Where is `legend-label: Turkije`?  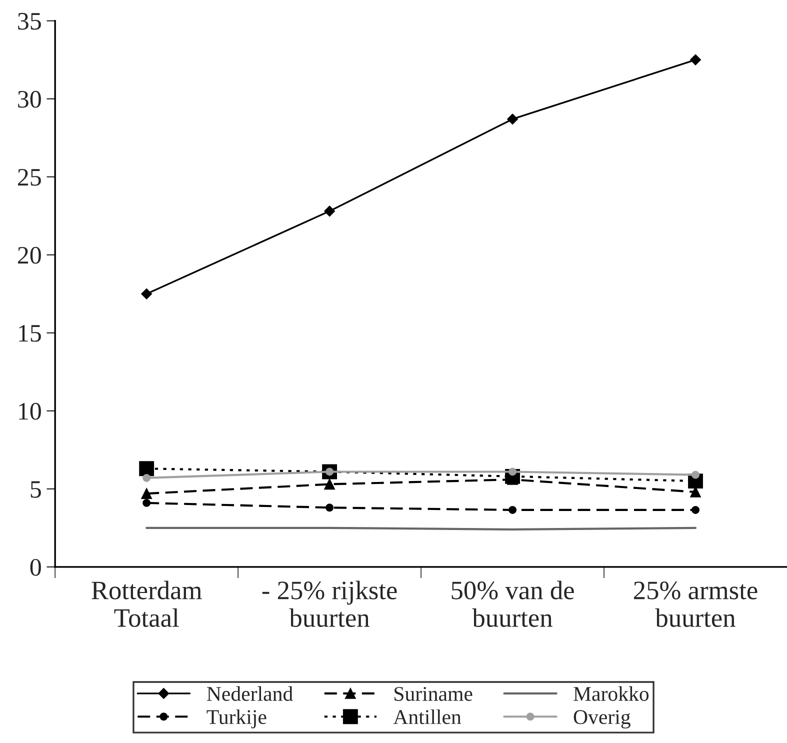 legend-label: Turkije is located at coordinates (236, 718).